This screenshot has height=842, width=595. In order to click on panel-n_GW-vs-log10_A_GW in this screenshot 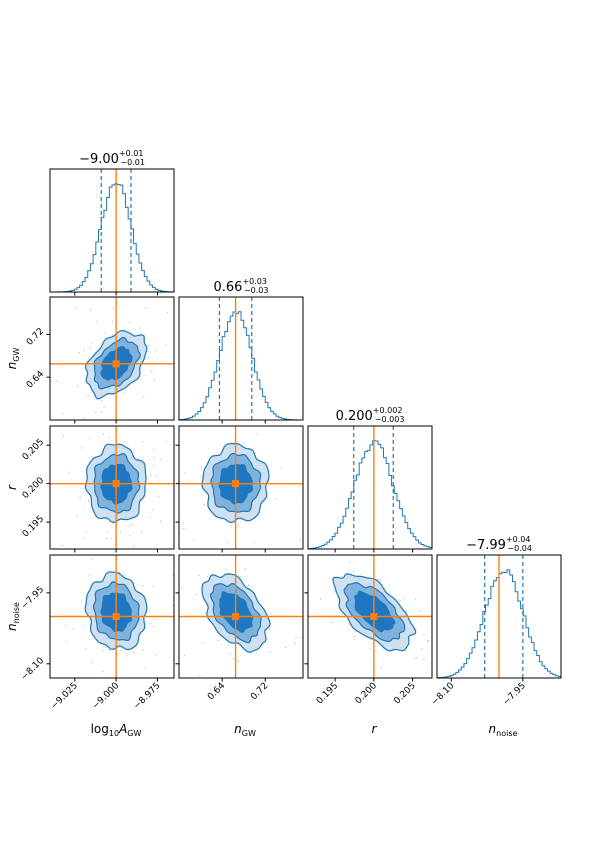, I will do `click(112, 354)`.